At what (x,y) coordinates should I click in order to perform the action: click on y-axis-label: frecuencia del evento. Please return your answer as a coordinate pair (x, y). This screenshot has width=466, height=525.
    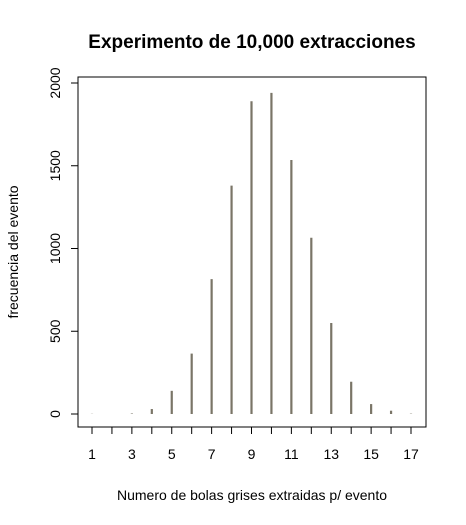
    Looking at the image, I should click on (13, 251).